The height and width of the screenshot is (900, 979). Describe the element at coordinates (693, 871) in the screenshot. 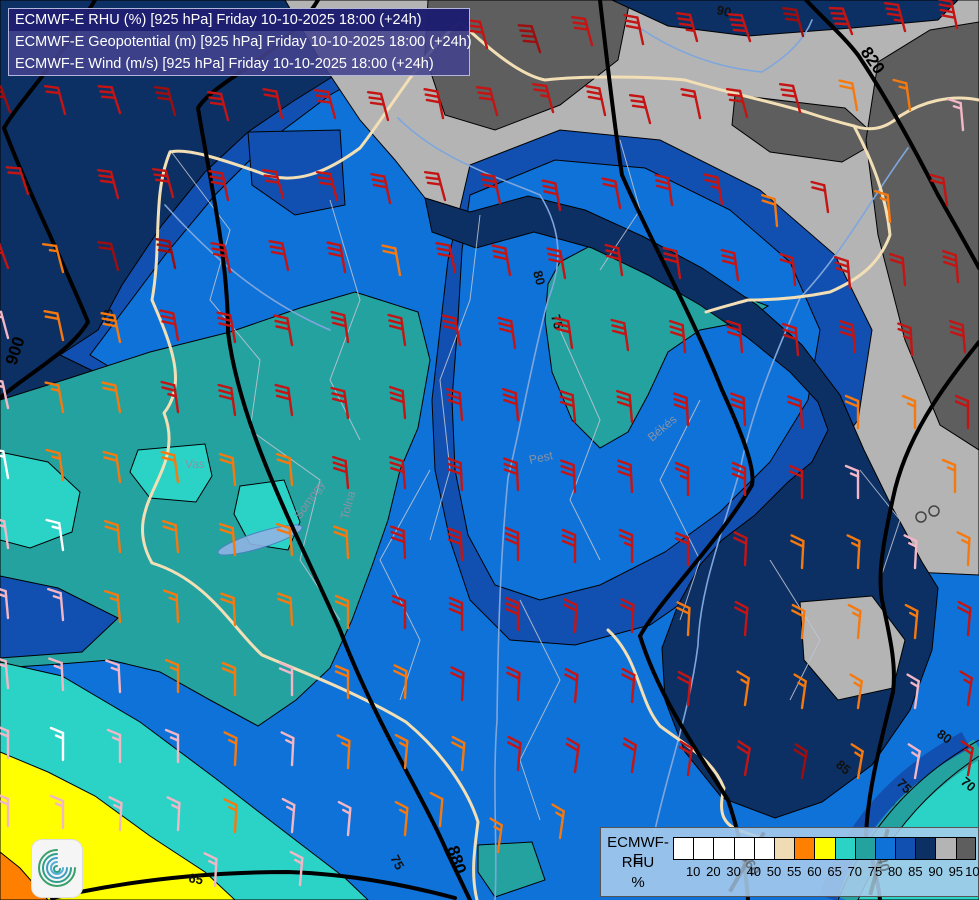

I see `legend-tick-label: 10` at that location.